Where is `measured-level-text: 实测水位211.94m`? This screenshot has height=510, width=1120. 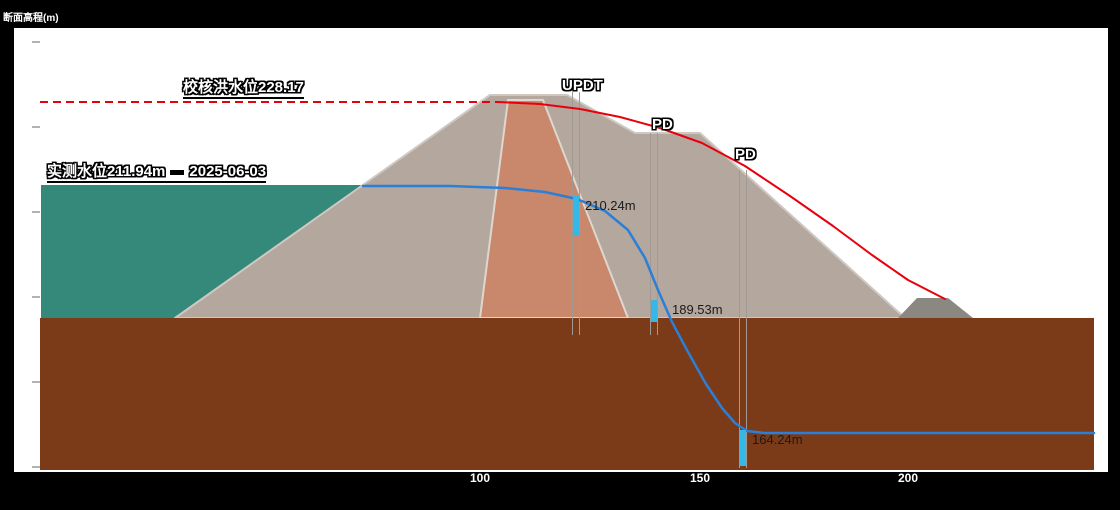 measured-level-text: 实测水位211.94m is located at coordinates (106, 171).